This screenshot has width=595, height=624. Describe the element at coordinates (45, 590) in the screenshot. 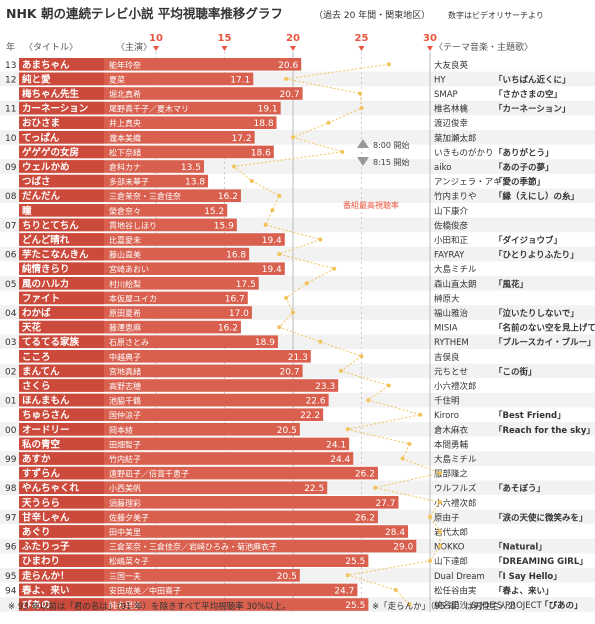

I see `row-title: 春よ、来い` at that location.